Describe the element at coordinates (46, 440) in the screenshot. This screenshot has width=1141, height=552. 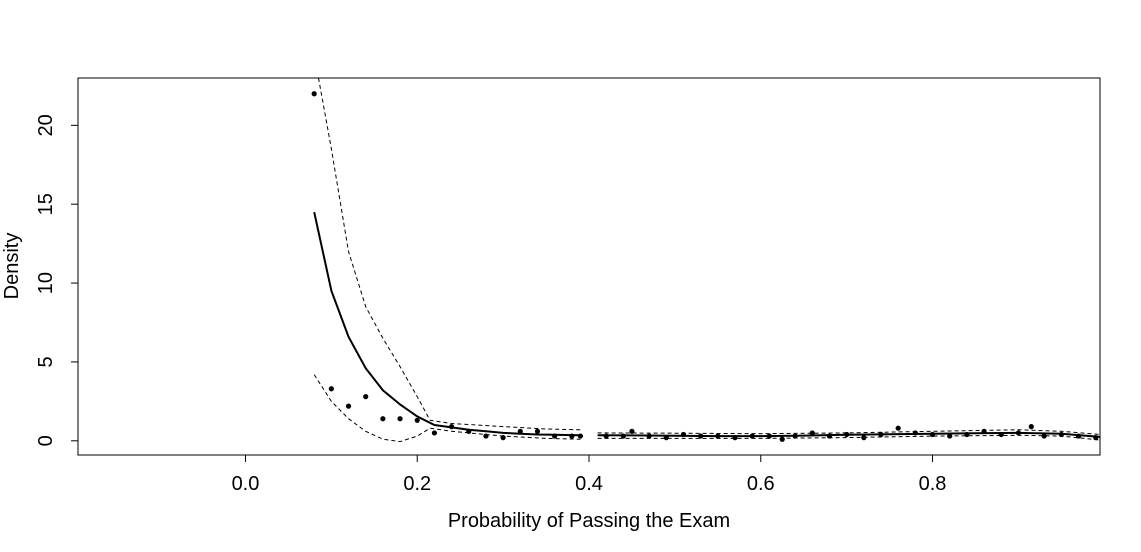
I see `y-tick-label: 0` at that location.